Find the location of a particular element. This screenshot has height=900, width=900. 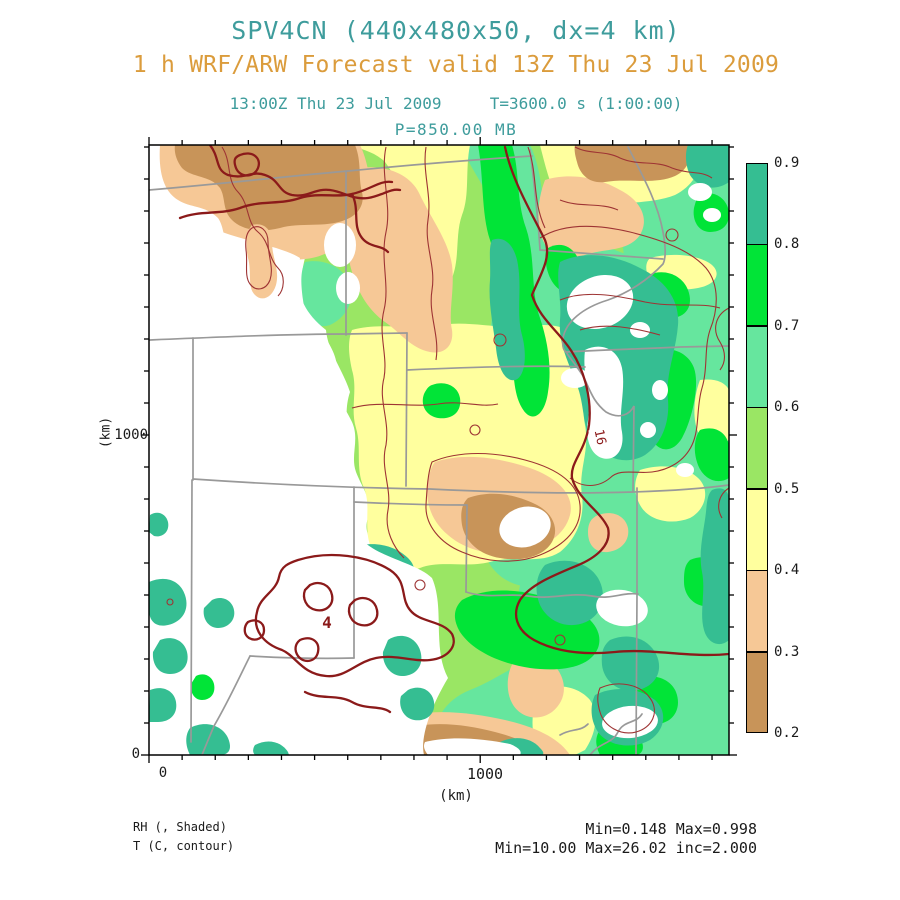

x-axis-tick-1000: 1000 is located at coordinates (485, 774).